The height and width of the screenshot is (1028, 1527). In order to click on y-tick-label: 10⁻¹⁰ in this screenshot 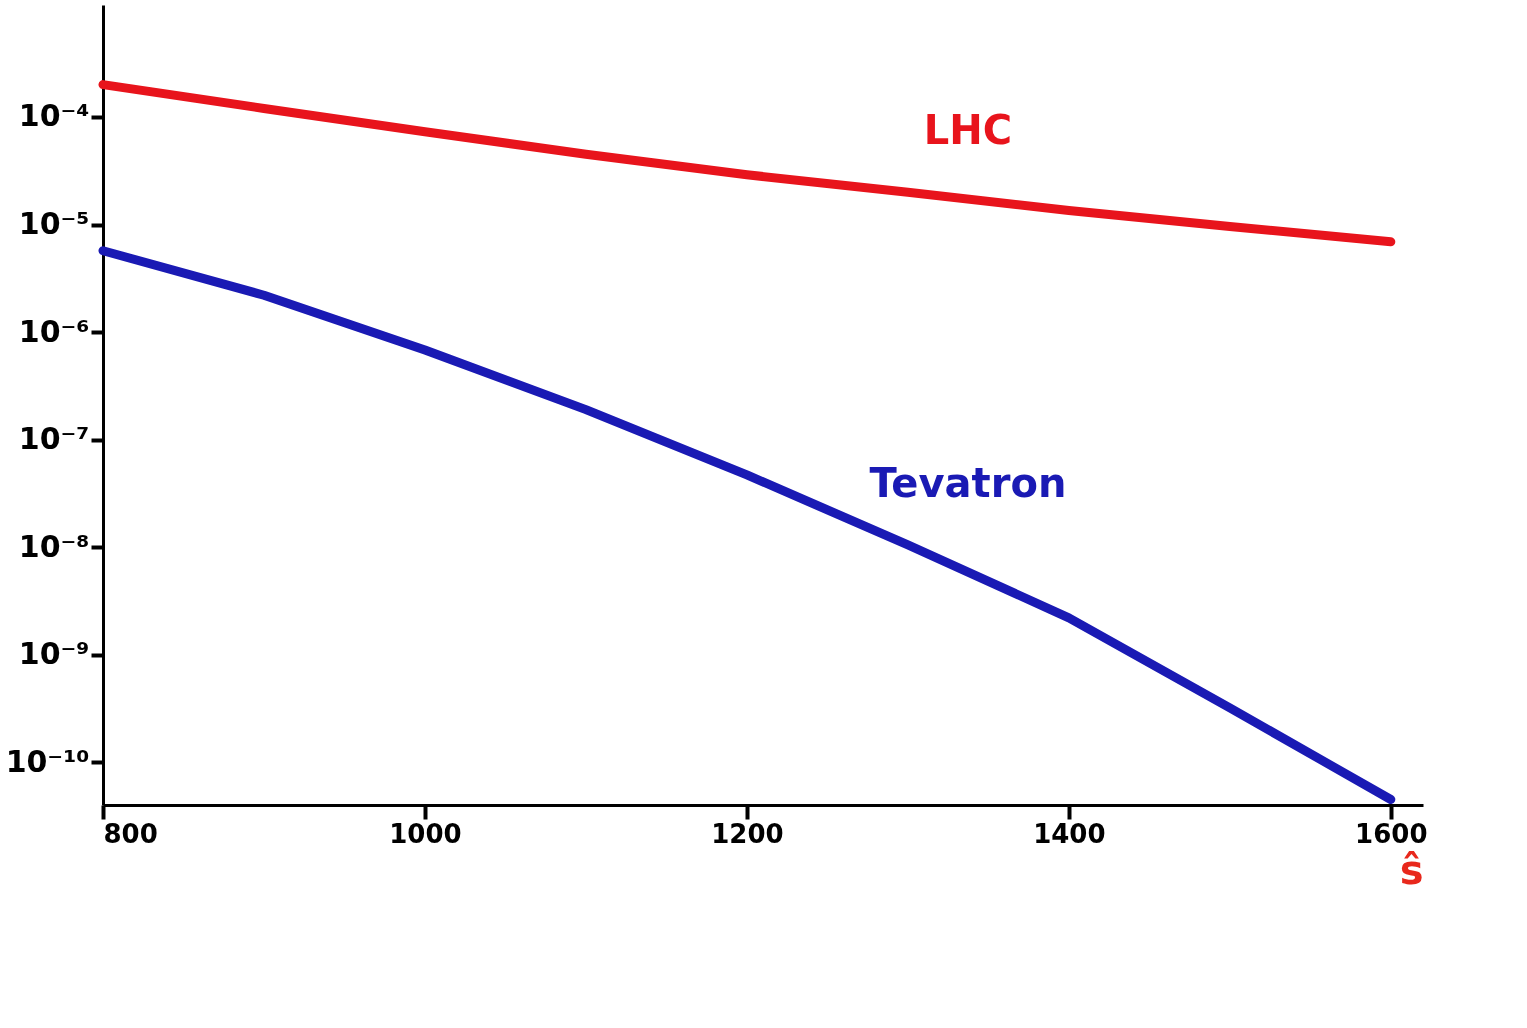, I will do `click(47, 761)`.